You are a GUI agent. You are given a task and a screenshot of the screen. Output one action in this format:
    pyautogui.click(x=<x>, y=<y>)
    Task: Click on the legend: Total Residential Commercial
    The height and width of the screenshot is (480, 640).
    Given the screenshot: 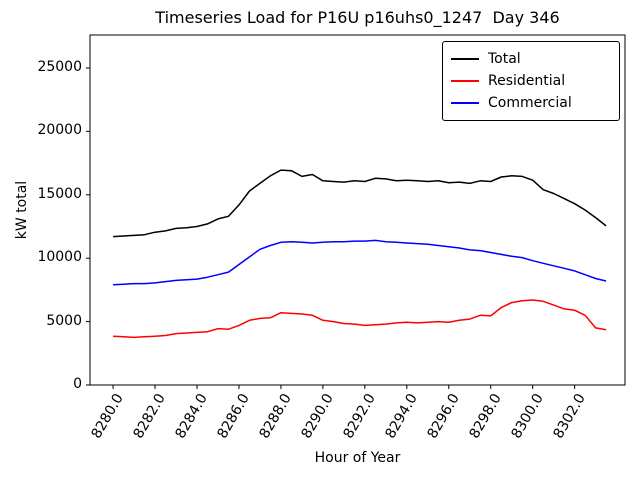 What is the action you would take?
    pyautogui.click(x=531, y=81)
    